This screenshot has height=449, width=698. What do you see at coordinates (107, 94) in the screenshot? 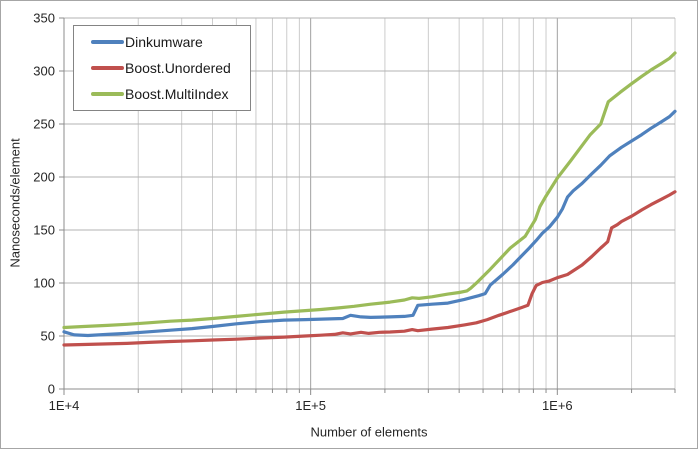
I see `legend-swatch-boost-multiindex` at bounding box center [107, 94].